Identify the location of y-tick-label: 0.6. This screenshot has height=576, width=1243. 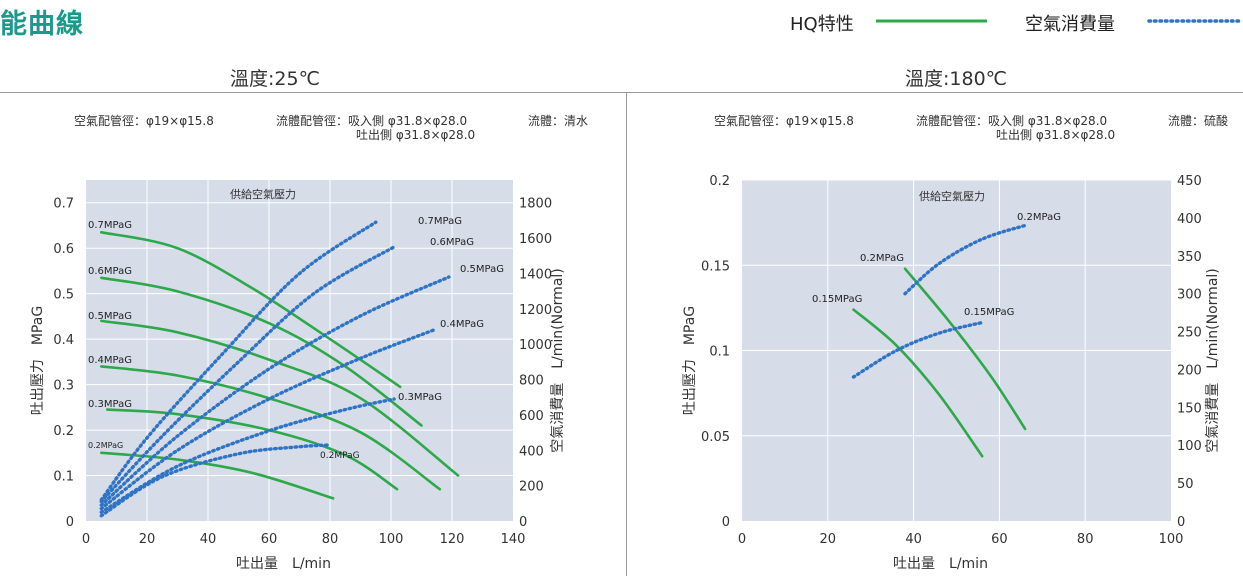
(63, 249).